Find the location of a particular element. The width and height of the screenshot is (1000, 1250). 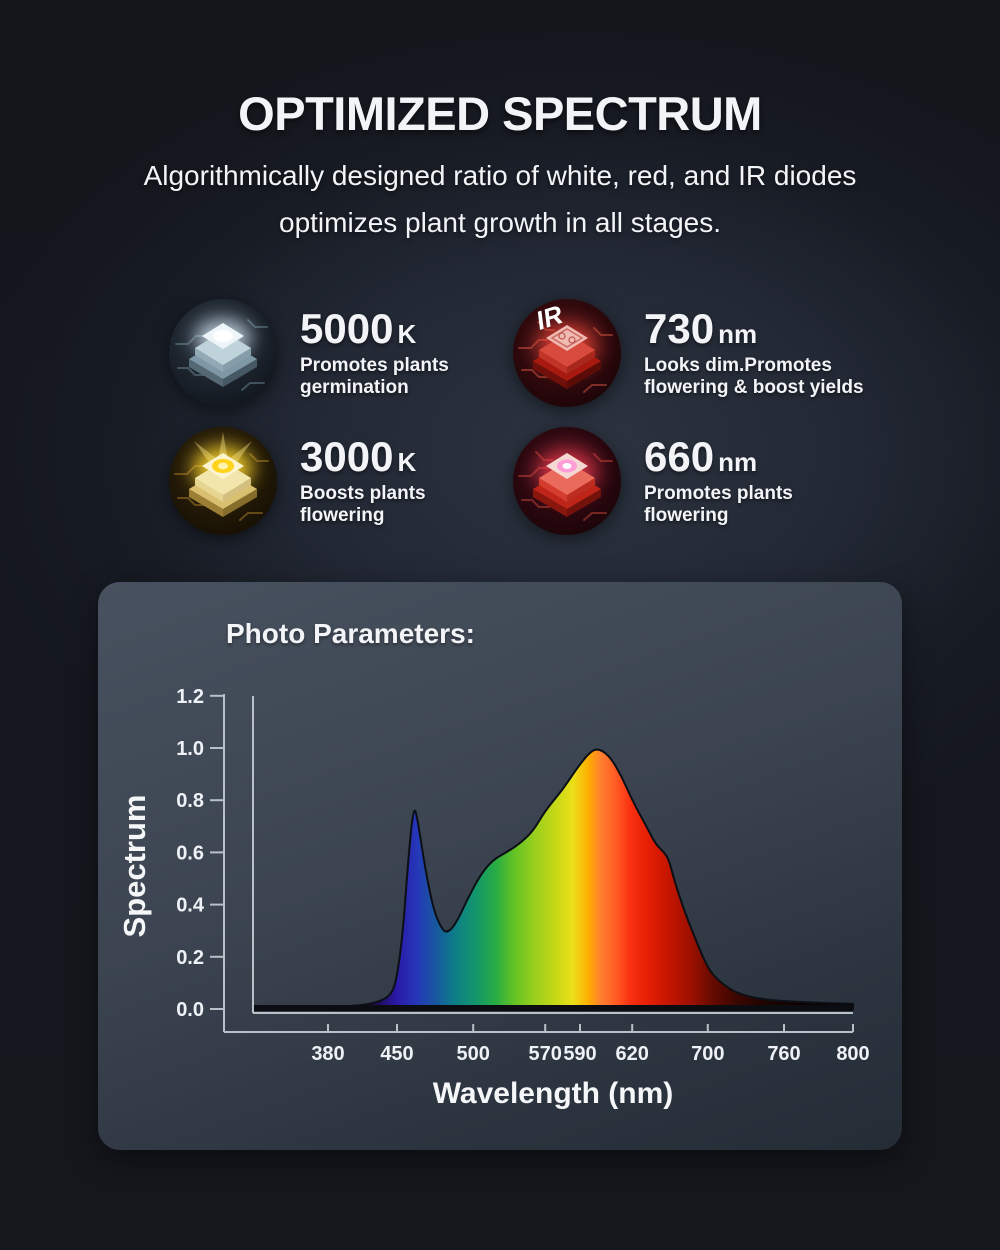

feature-value-row: 730 nm is located at coordinates (754, 329).